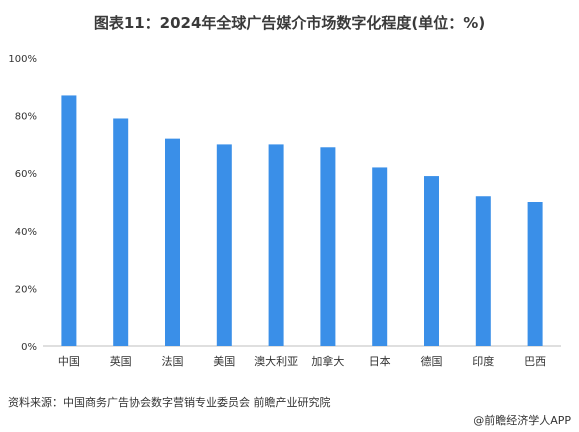 The height and width of the screenshot is (432, 579). What do you see at coordinates (173, 361) in the screenshot?
I see `x-tick-label: 法国` at bounding box center [173, 361].